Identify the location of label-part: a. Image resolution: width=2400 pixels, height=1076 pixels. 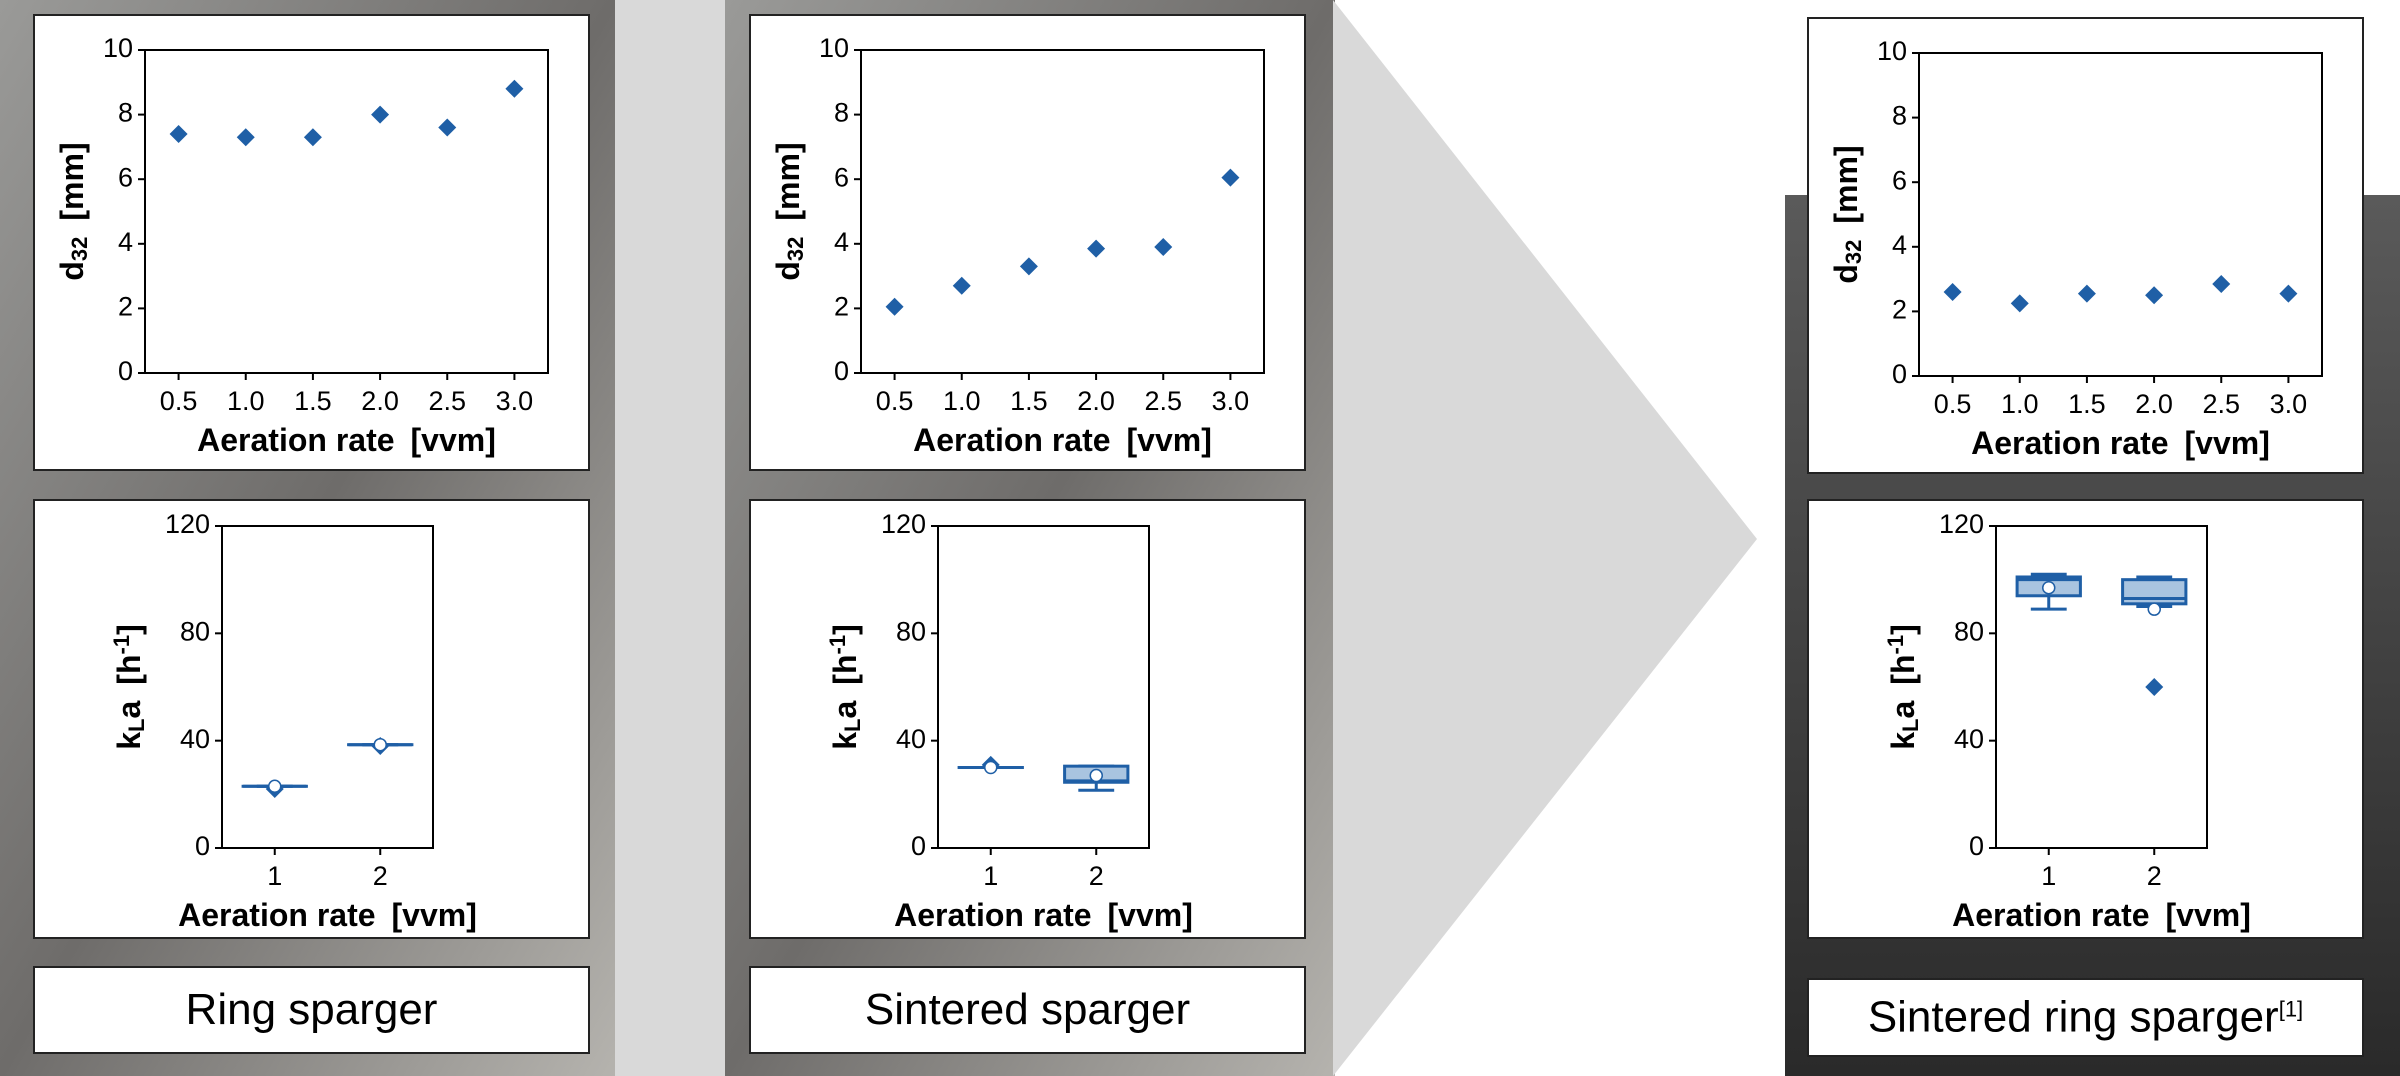
(845, 709).